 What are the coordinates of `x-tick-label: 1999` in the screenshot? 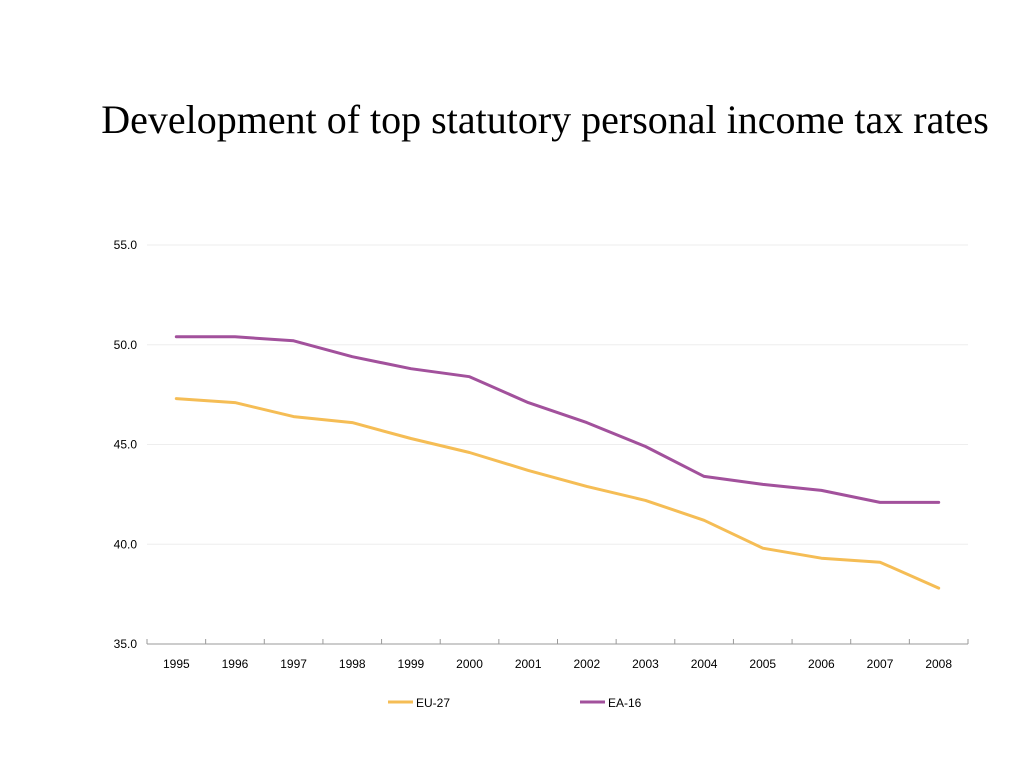 It's located at (411, 664).